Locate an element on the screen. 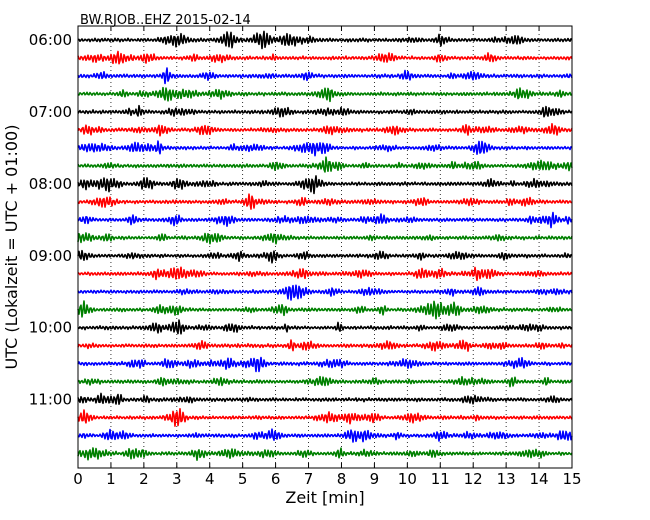 Image resolution: width=650 pixels, height=520 pixels. x-tick-label: 15 is located at coordinates (571, 479).